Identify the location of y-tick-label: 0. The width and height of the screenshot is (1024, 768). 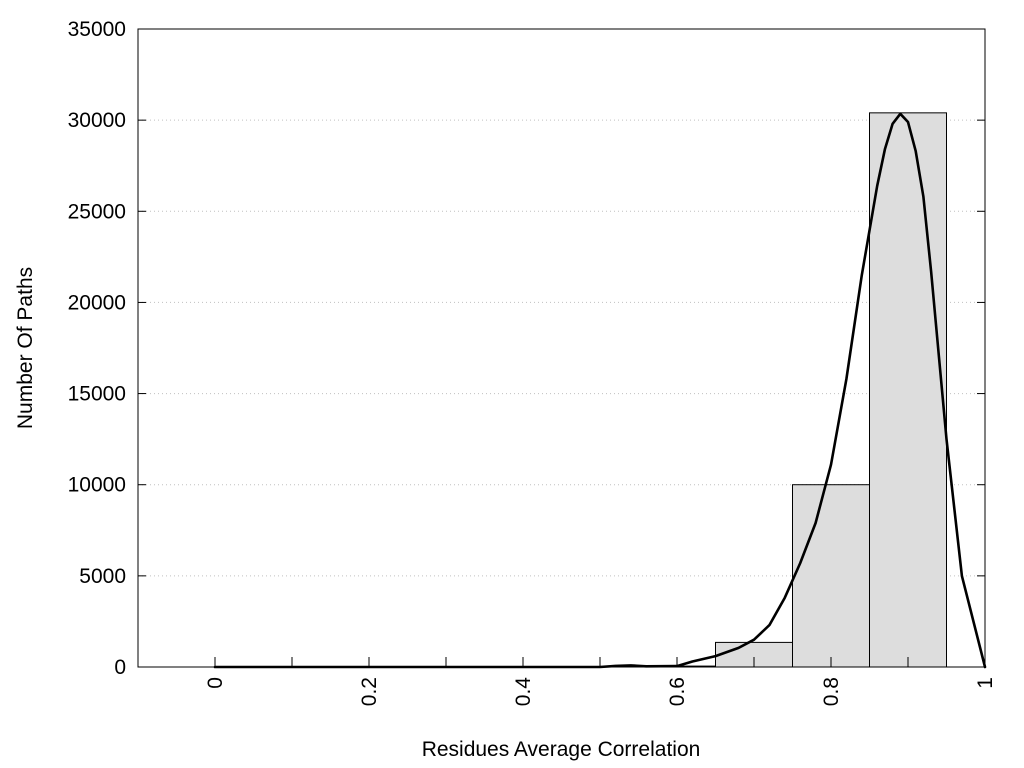
(120, 667).